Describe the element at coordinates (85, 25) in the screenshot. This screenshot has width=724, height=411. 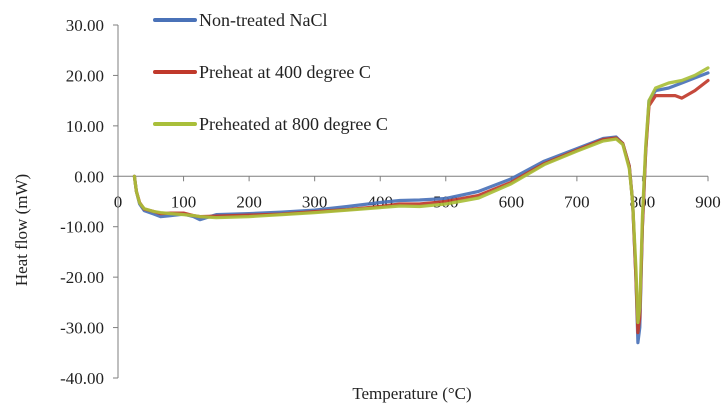
I see `y-tick-label: 30.00` at that location.